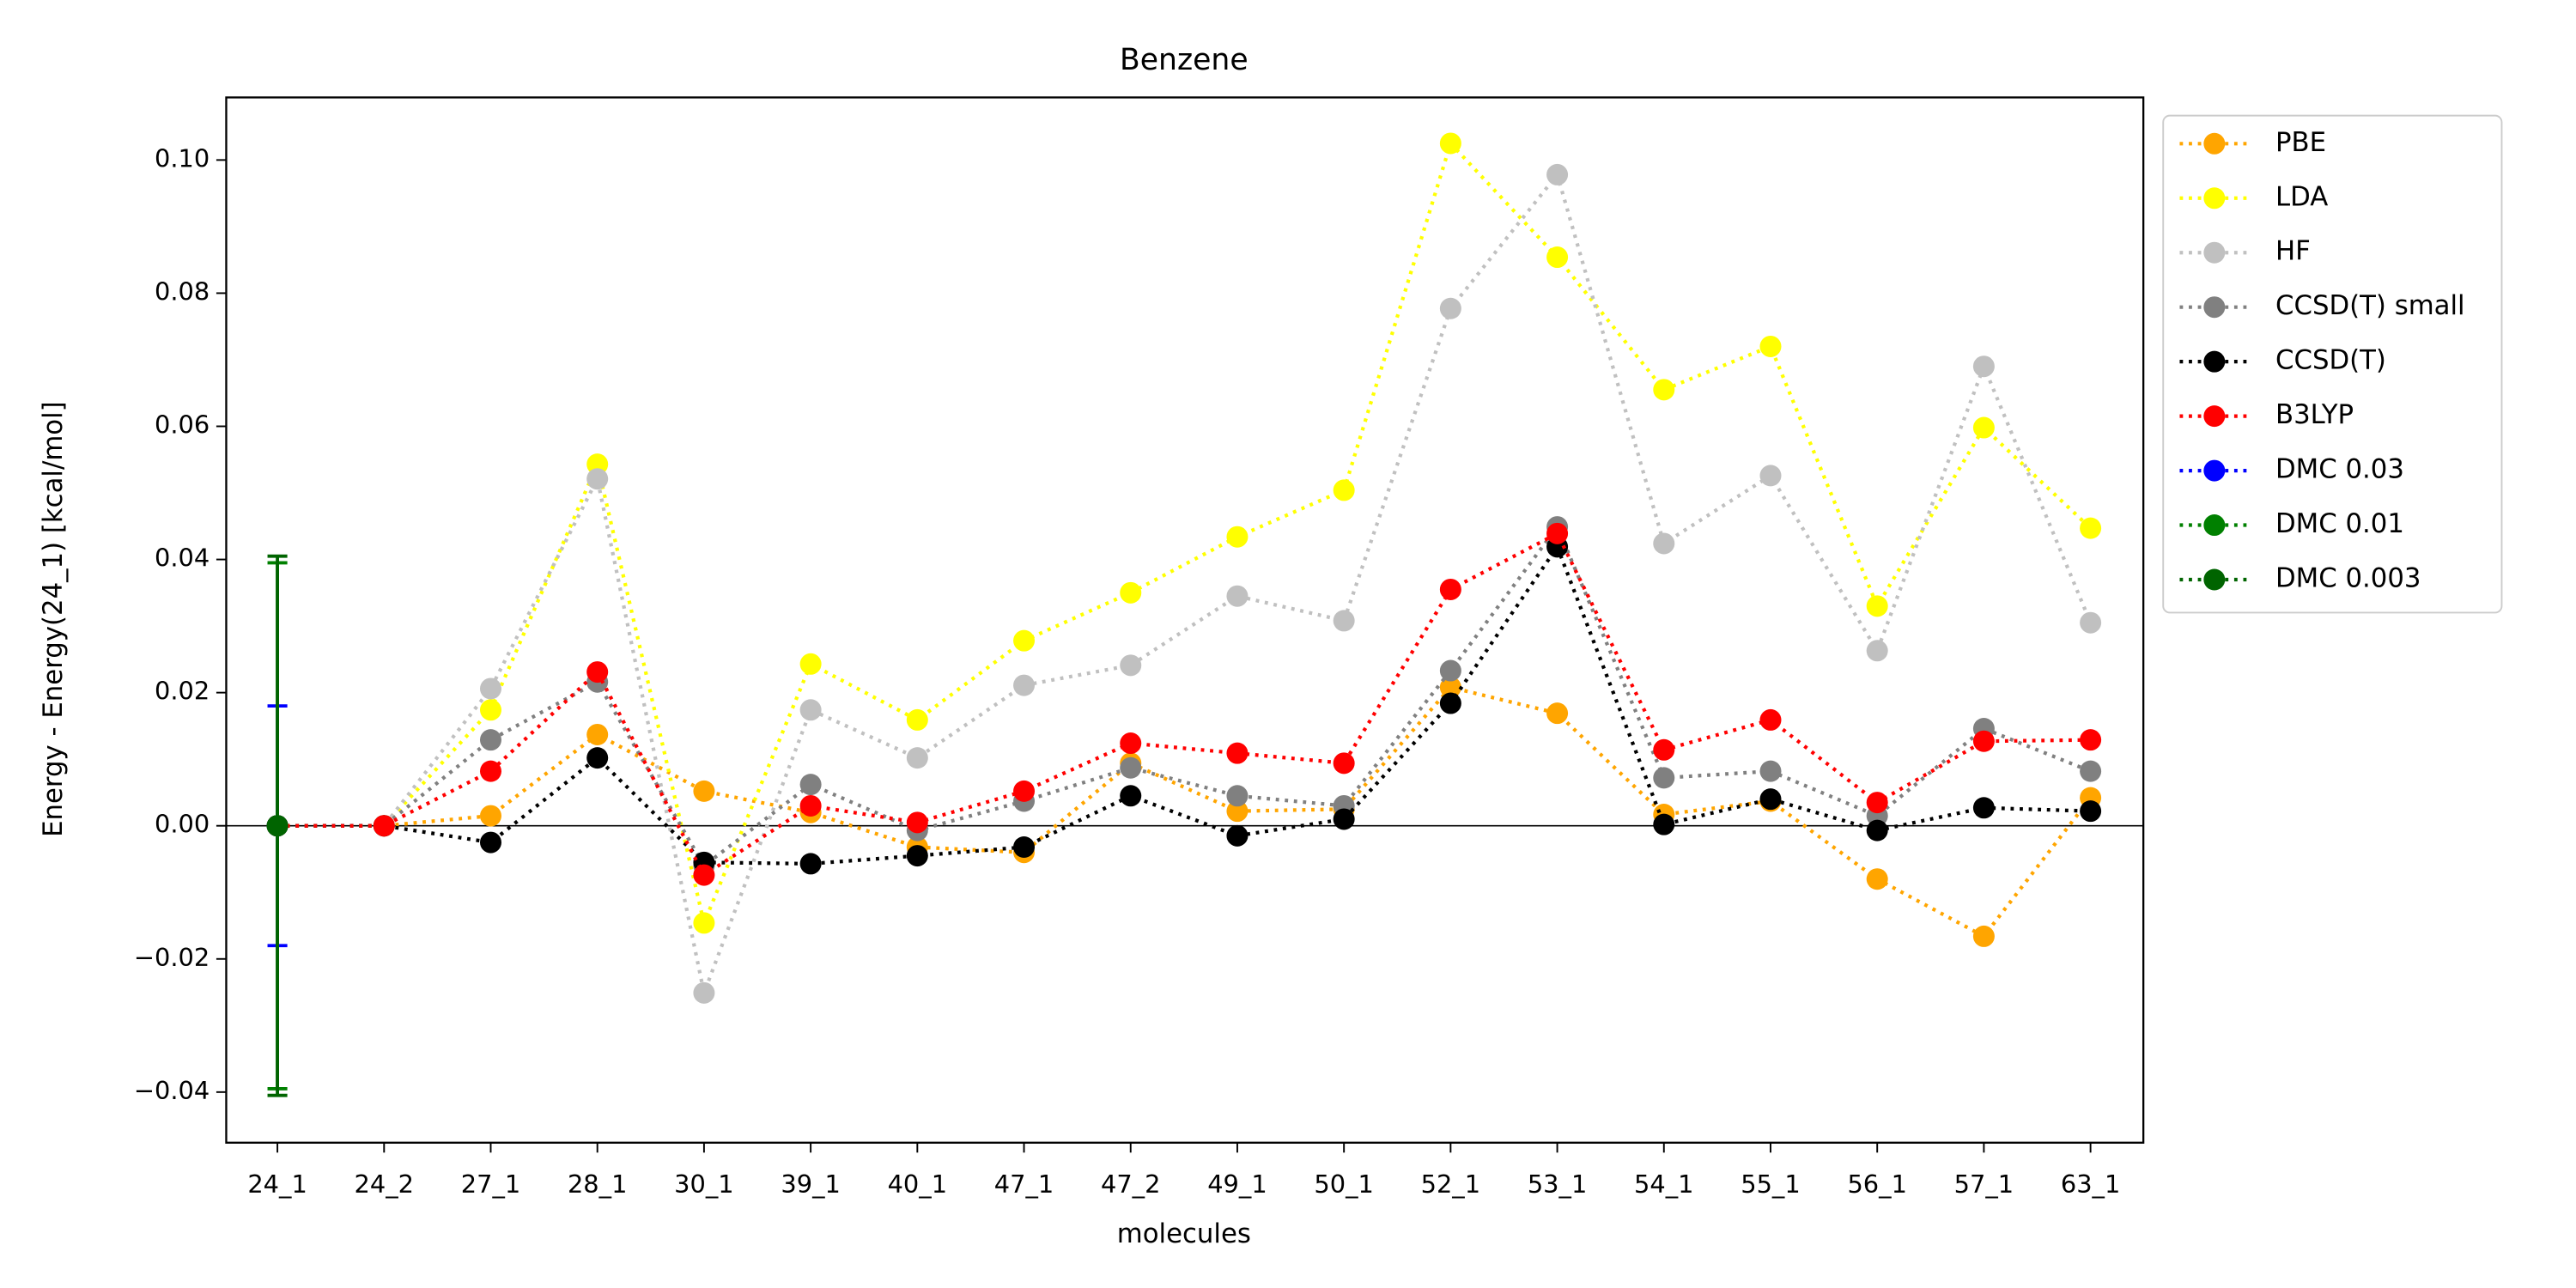 Image resolution: width=2576 pixels, height=1288 pixels. I want to click on legend-label: B3LYP, so click(2314, 414).